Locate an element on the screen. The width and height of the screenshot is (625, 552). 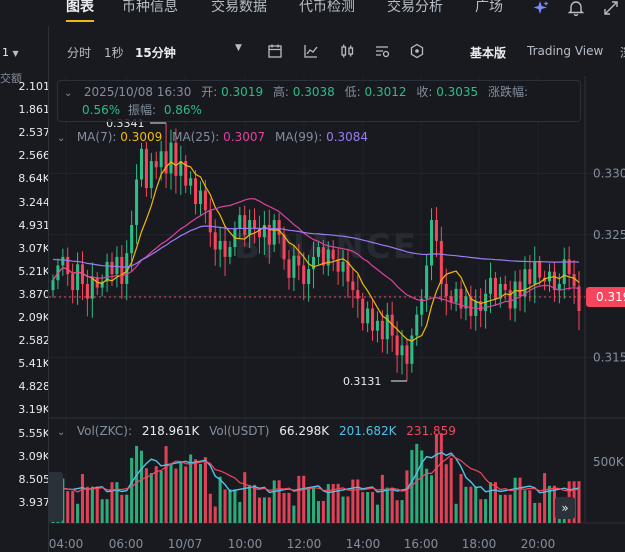
volume-axis-label: 500K is located at coordinates (609, 462).